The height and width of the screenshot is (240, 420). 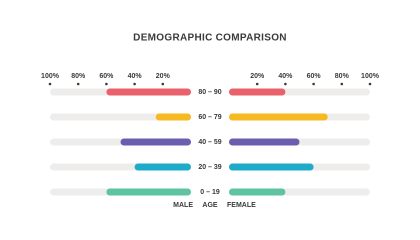 I want to click on category-label: 40 – 59, so click(x=209, y=142).